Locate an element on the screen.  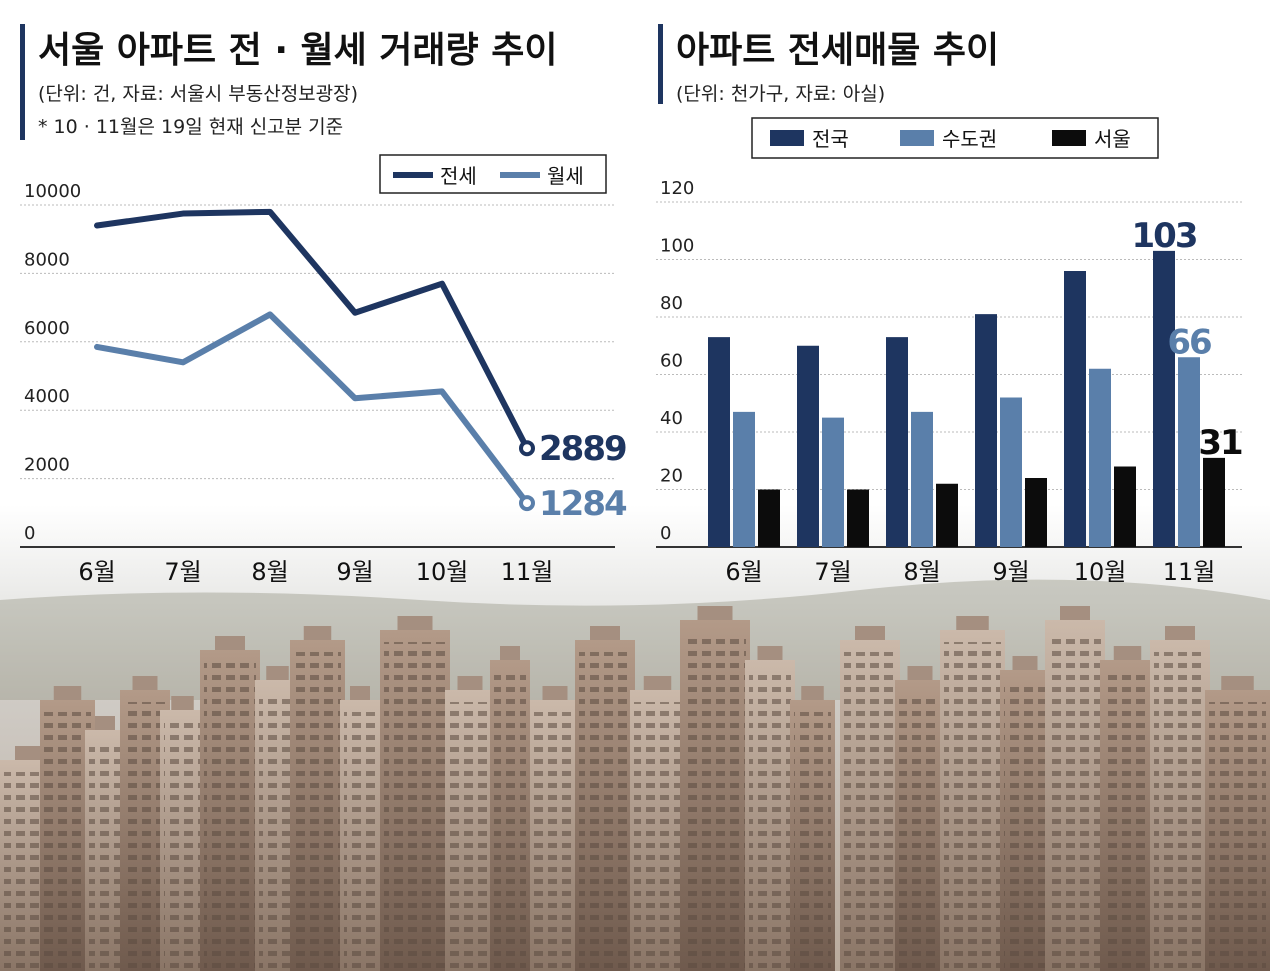
left-legend: 전세 월세 is located at coordinates (493, 174).